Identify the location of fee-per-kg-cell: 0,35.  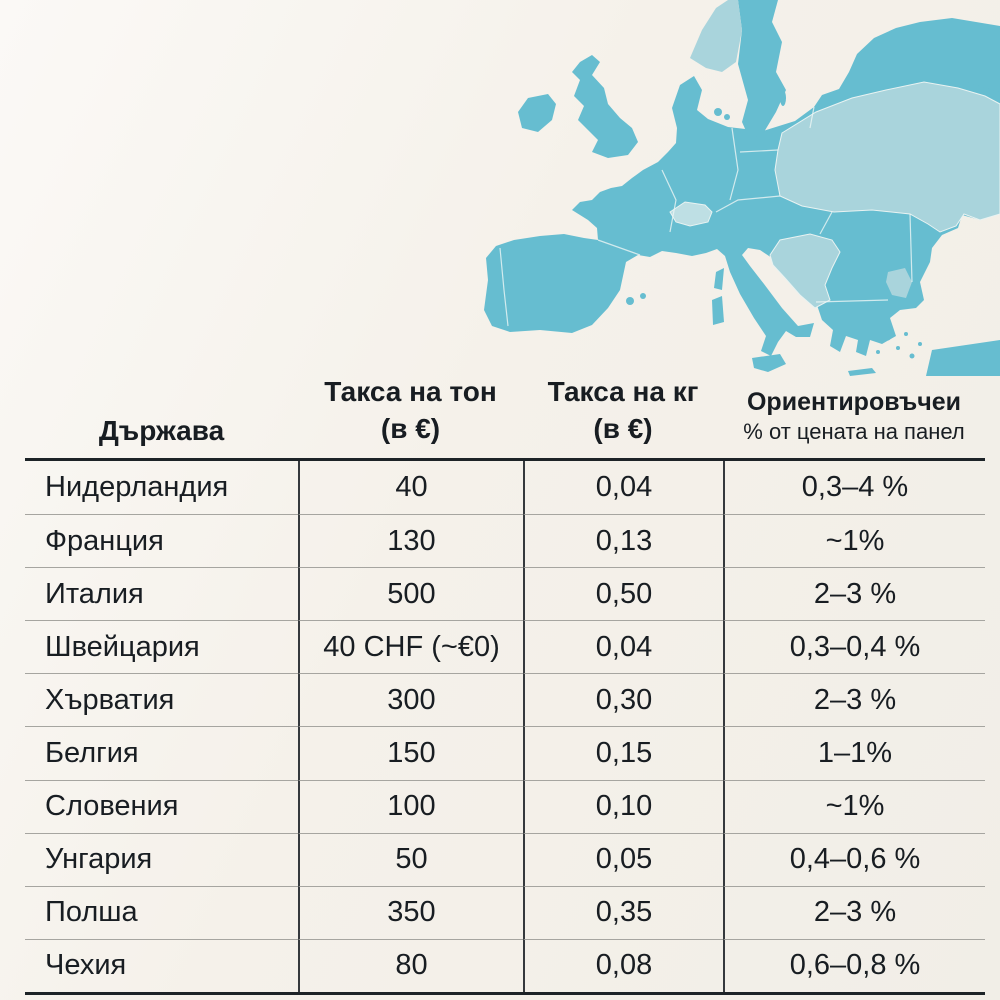
(623, 912).